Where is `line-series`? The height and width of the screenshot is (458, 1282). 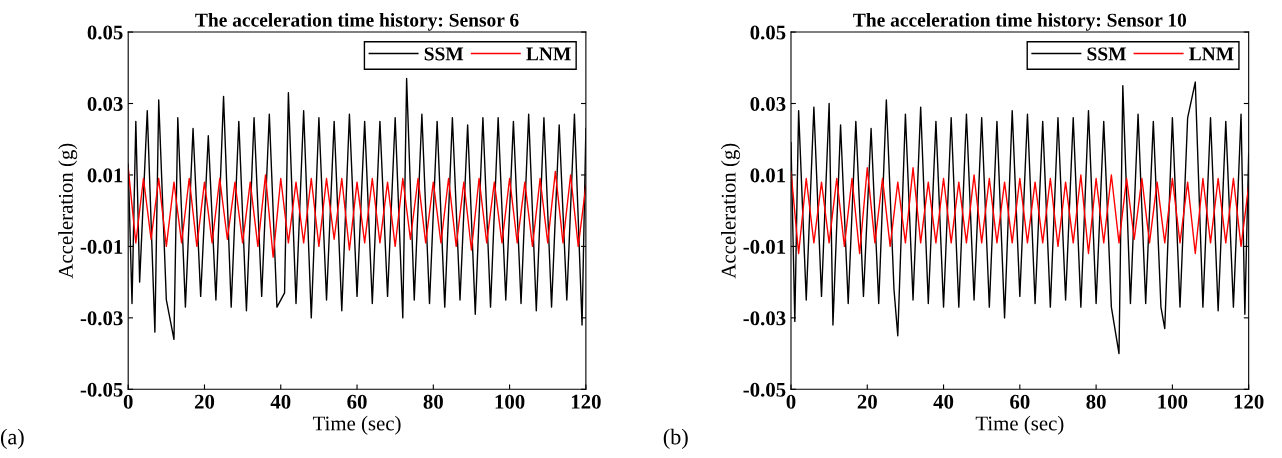
line-series is located at coordinates (1019, 211).